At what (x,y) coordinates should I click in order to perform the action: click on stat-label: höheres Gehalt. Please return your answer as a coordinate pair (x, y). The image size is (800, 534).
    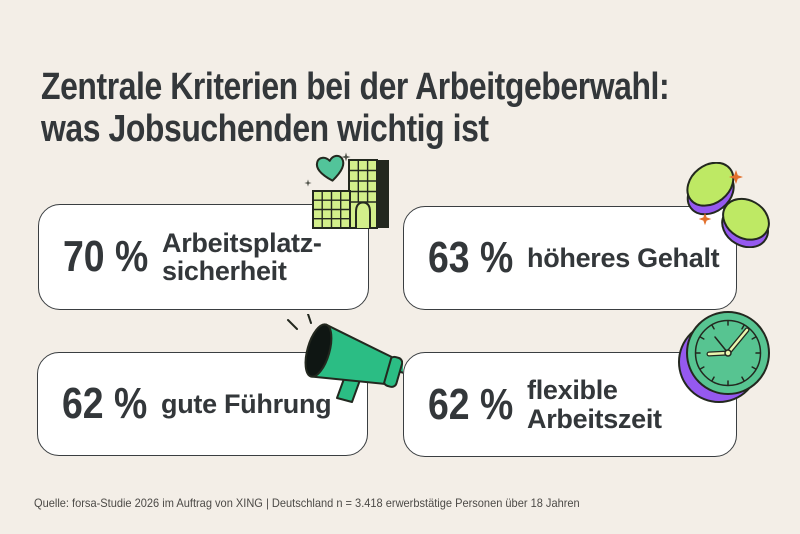
    Looking at the image, I should click on (623, 257).